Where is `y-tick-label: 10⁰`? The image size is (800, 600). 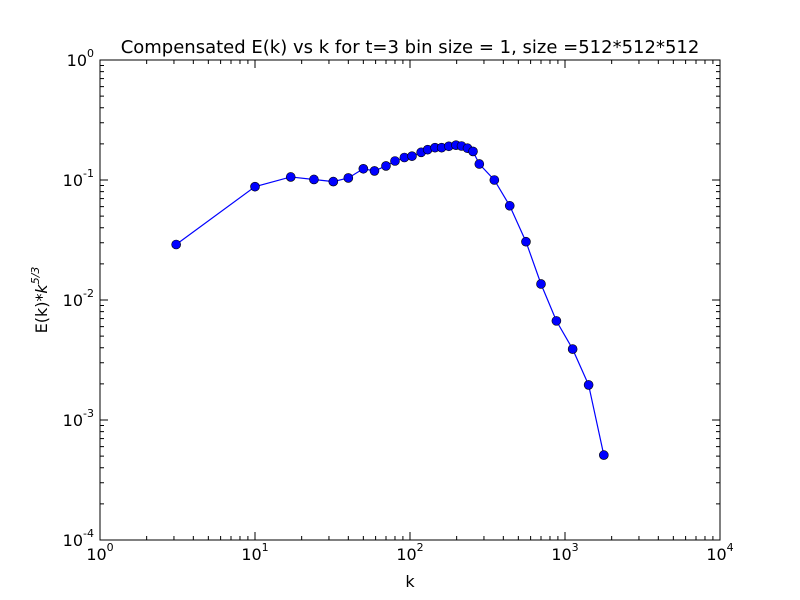 y-tick-label: 10⁰ is located at coordinates (80, 58).